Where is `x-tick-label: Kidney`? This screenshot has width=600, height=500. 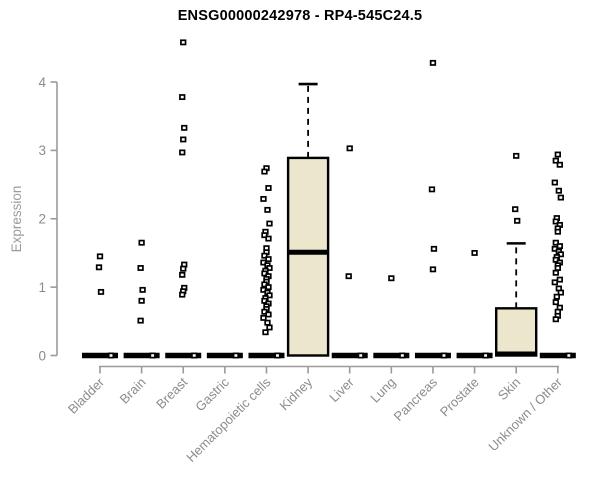 x-tick-label: Kidney is located at coordinates (296, 393).